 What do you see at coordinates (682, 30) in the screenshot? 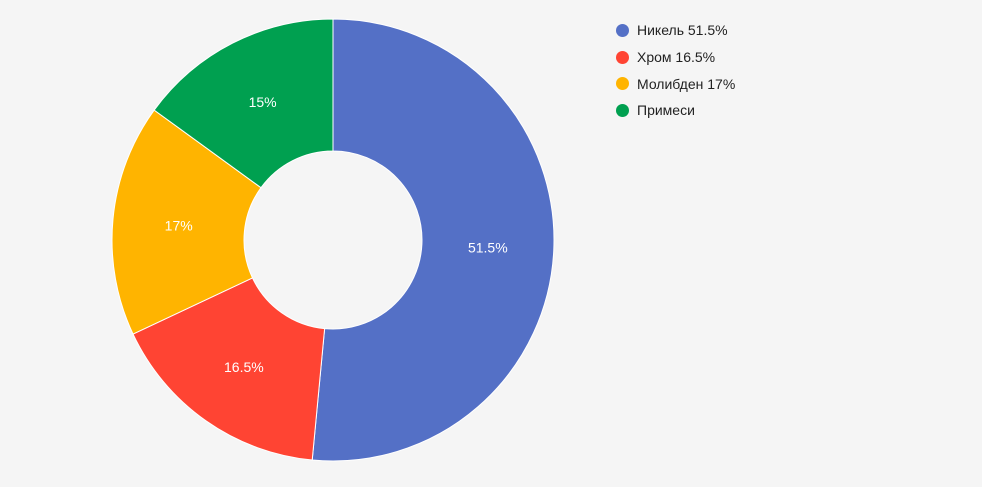
I see `legend-label-0: Никель 51.5%` at bounding box center [682, 30].